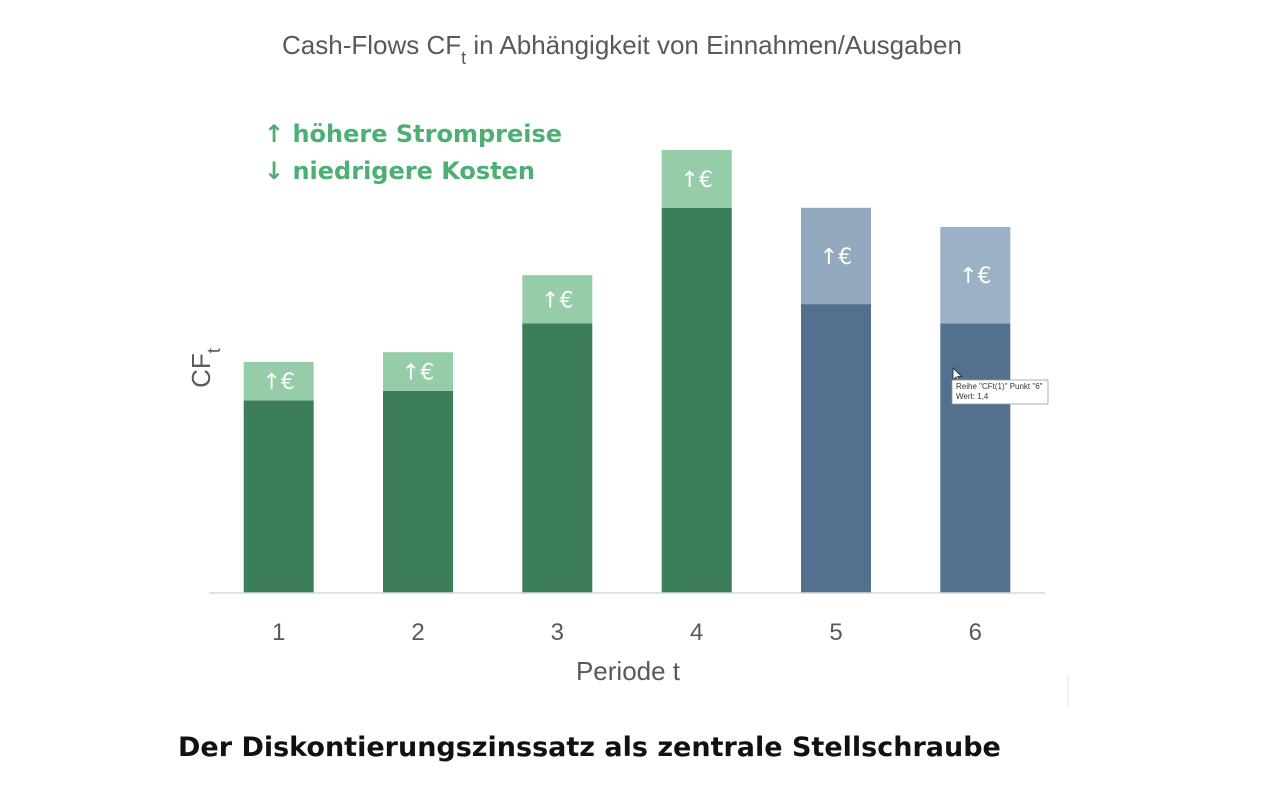 The width and height of the screenshot is (1280, 794). I want to click on y-axis-title-main: CF, so click(201, 370).